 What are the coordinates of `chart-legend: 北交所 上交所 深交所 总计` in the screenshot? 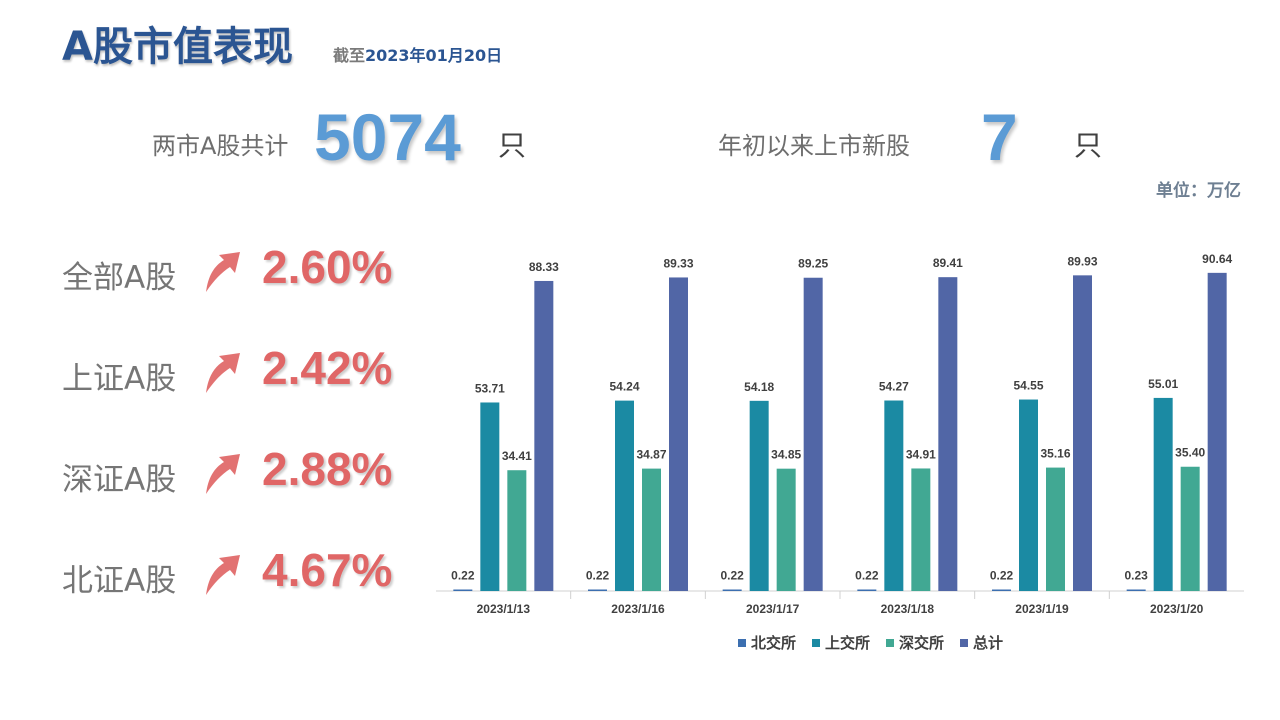 It's located at (870, 642).